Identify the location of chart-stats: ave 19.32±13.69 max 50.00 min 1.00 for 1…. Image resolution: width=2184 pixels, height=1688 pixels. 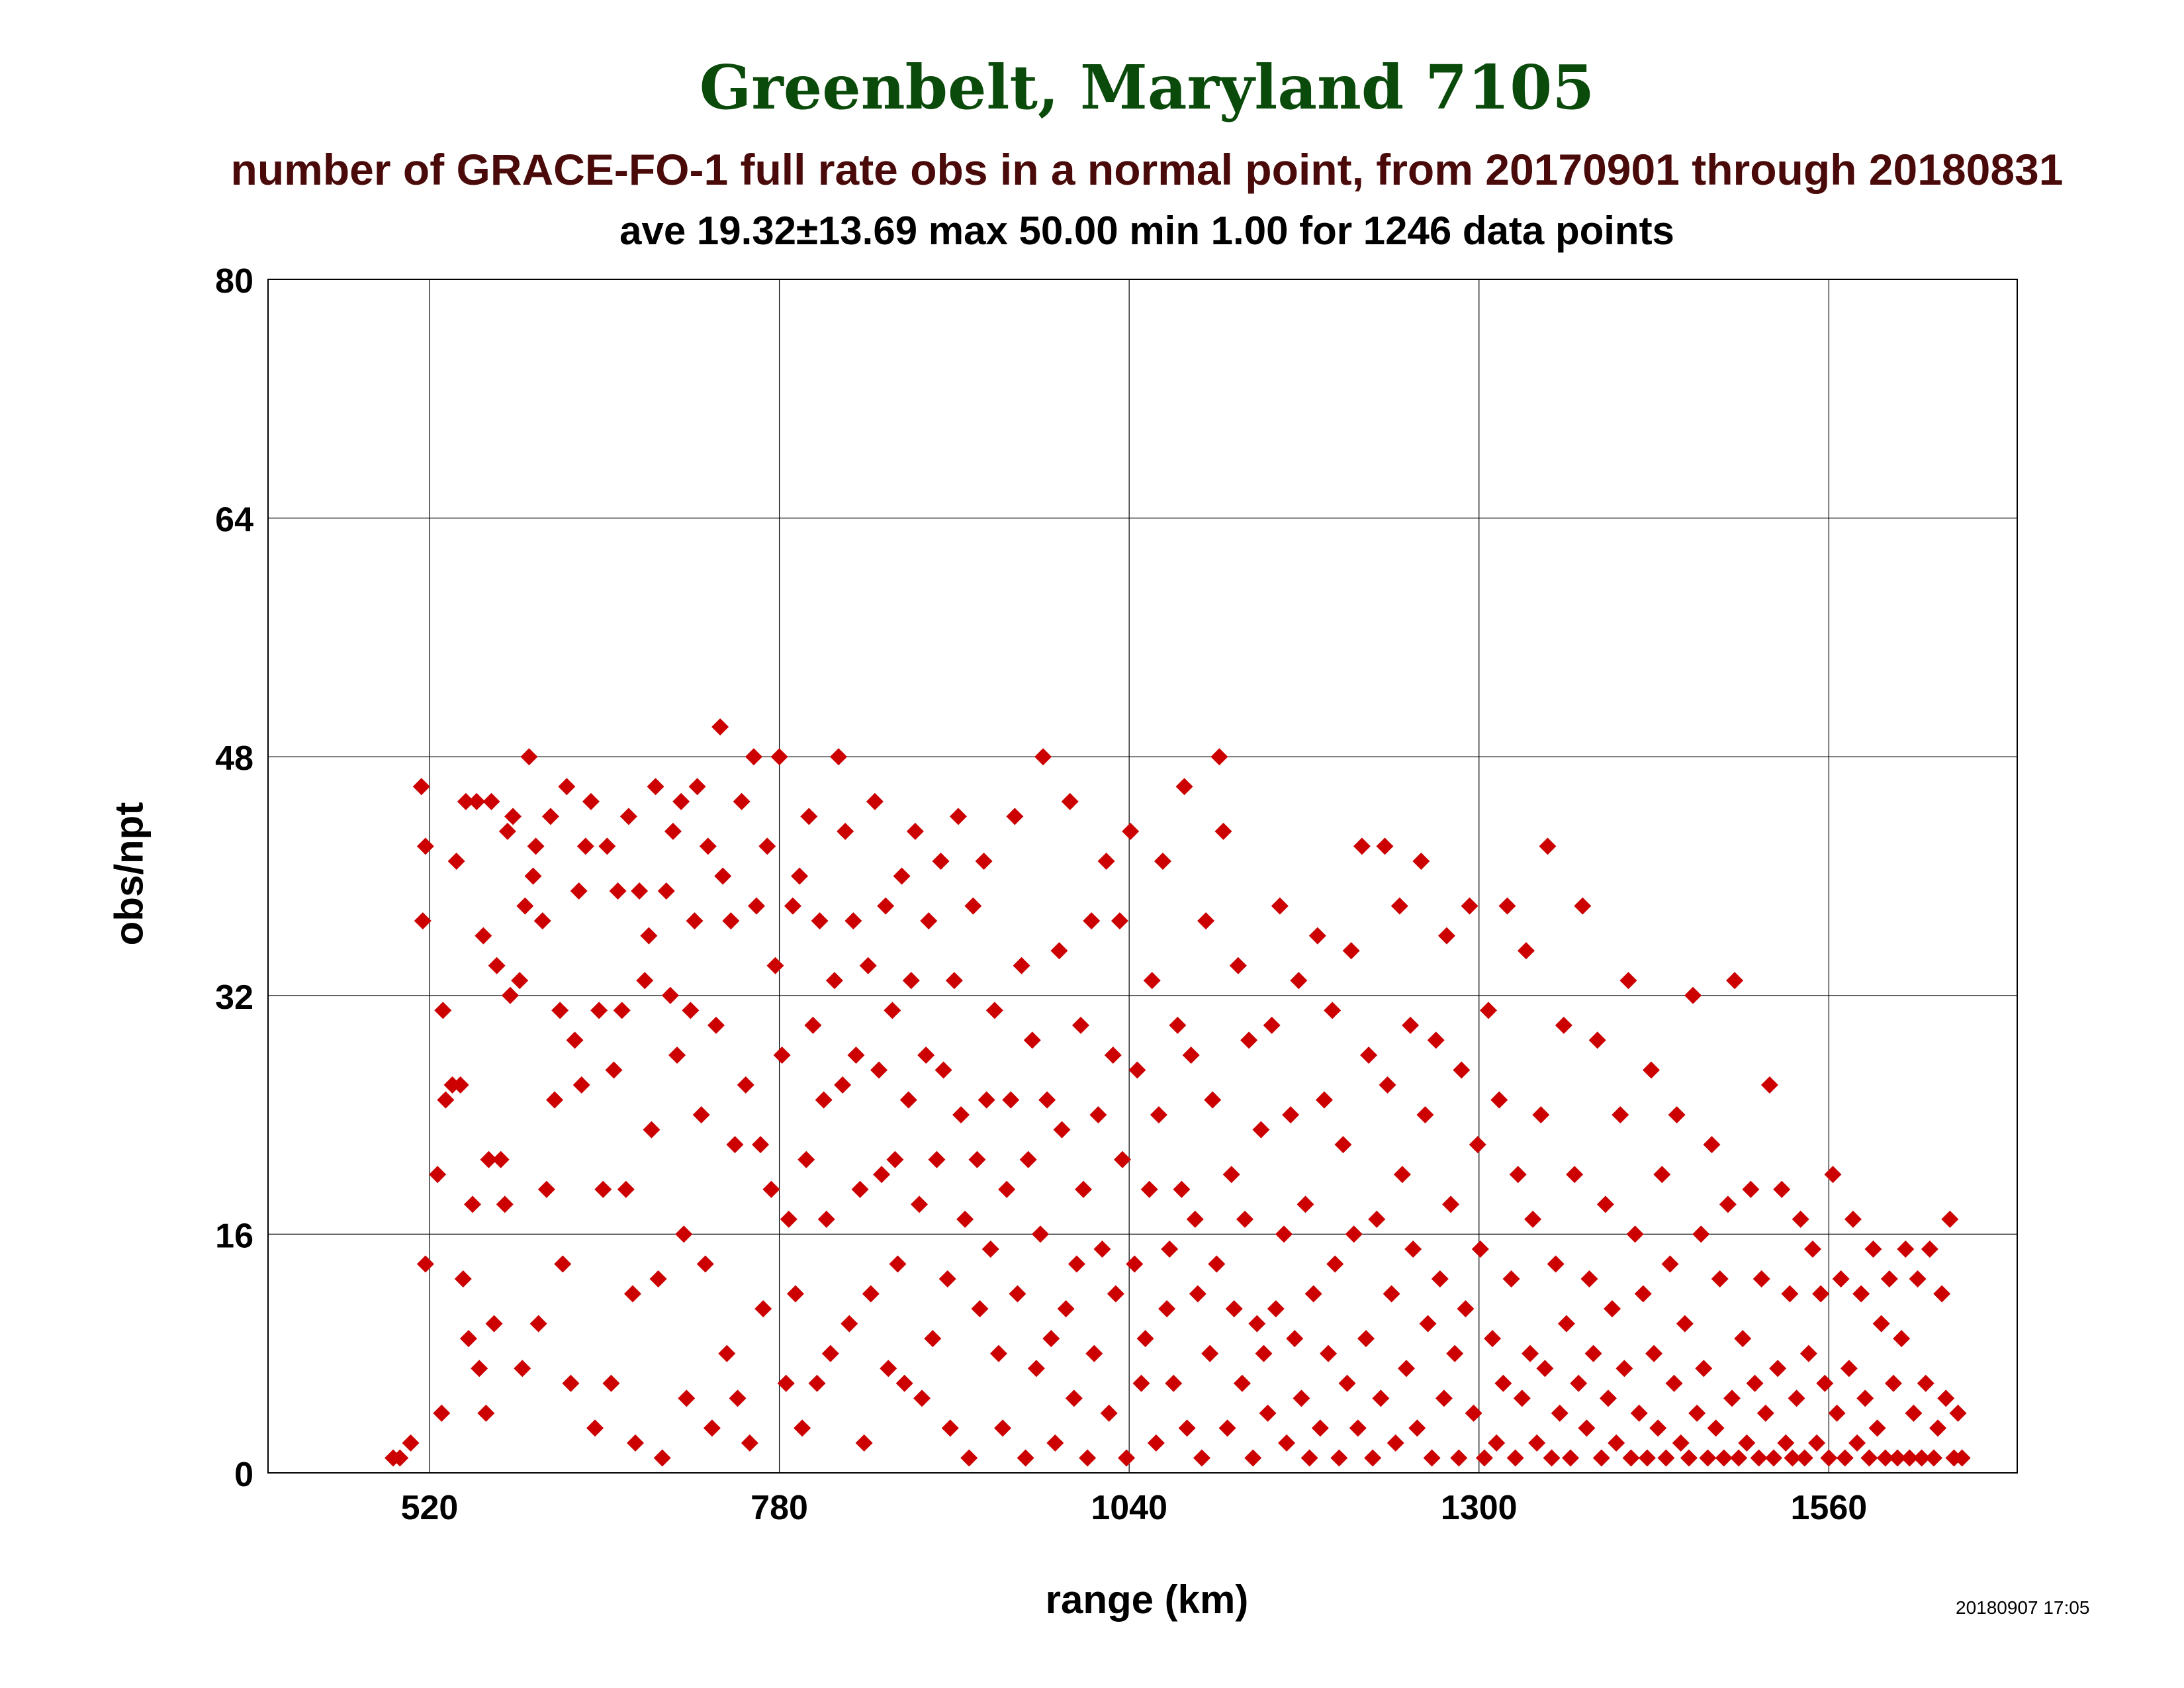
(1146, 231).